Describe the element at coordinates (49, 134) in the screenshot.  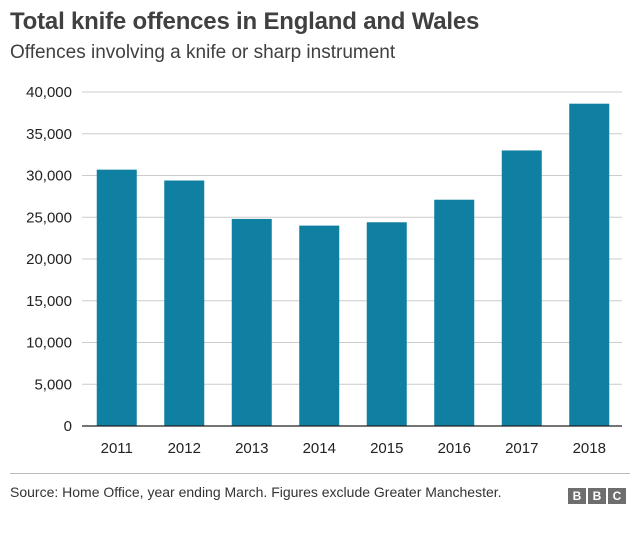
I see `y-tick-label: 35,000` at that location.